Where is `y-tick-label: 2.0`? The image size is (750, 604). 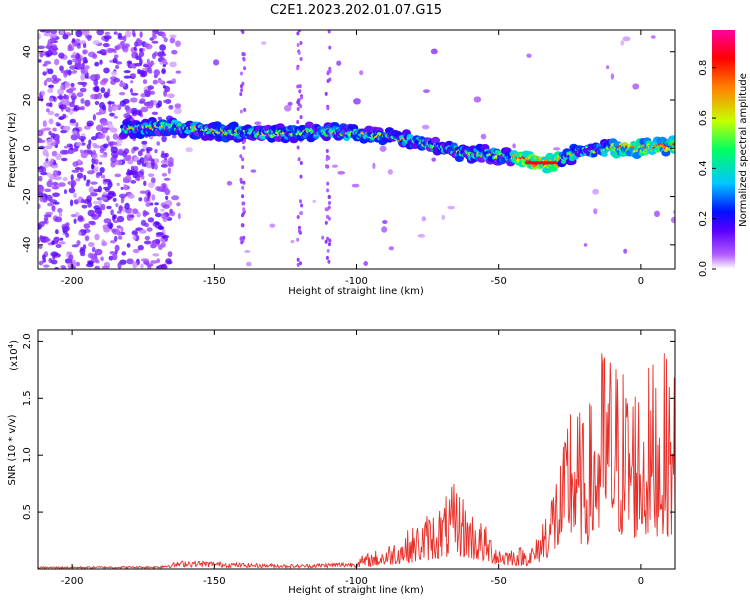 y-tick-label: 2.0 is located at coordinates (27, 341).